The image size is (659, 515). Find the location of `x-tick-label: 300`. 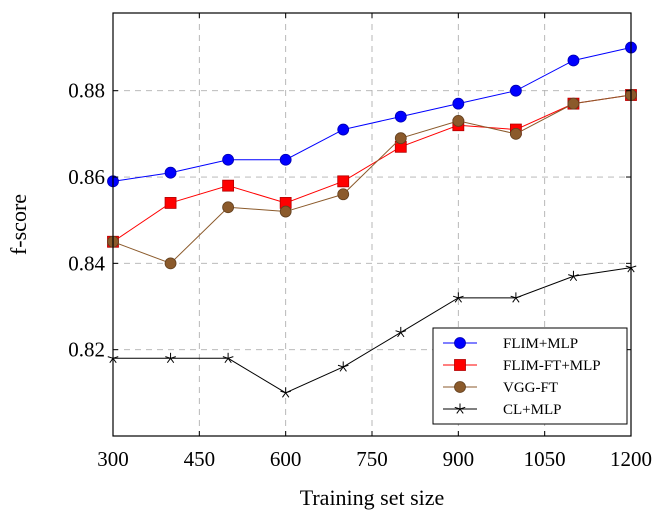

x-tick-label: 300 is located at coordinates (113, 459).